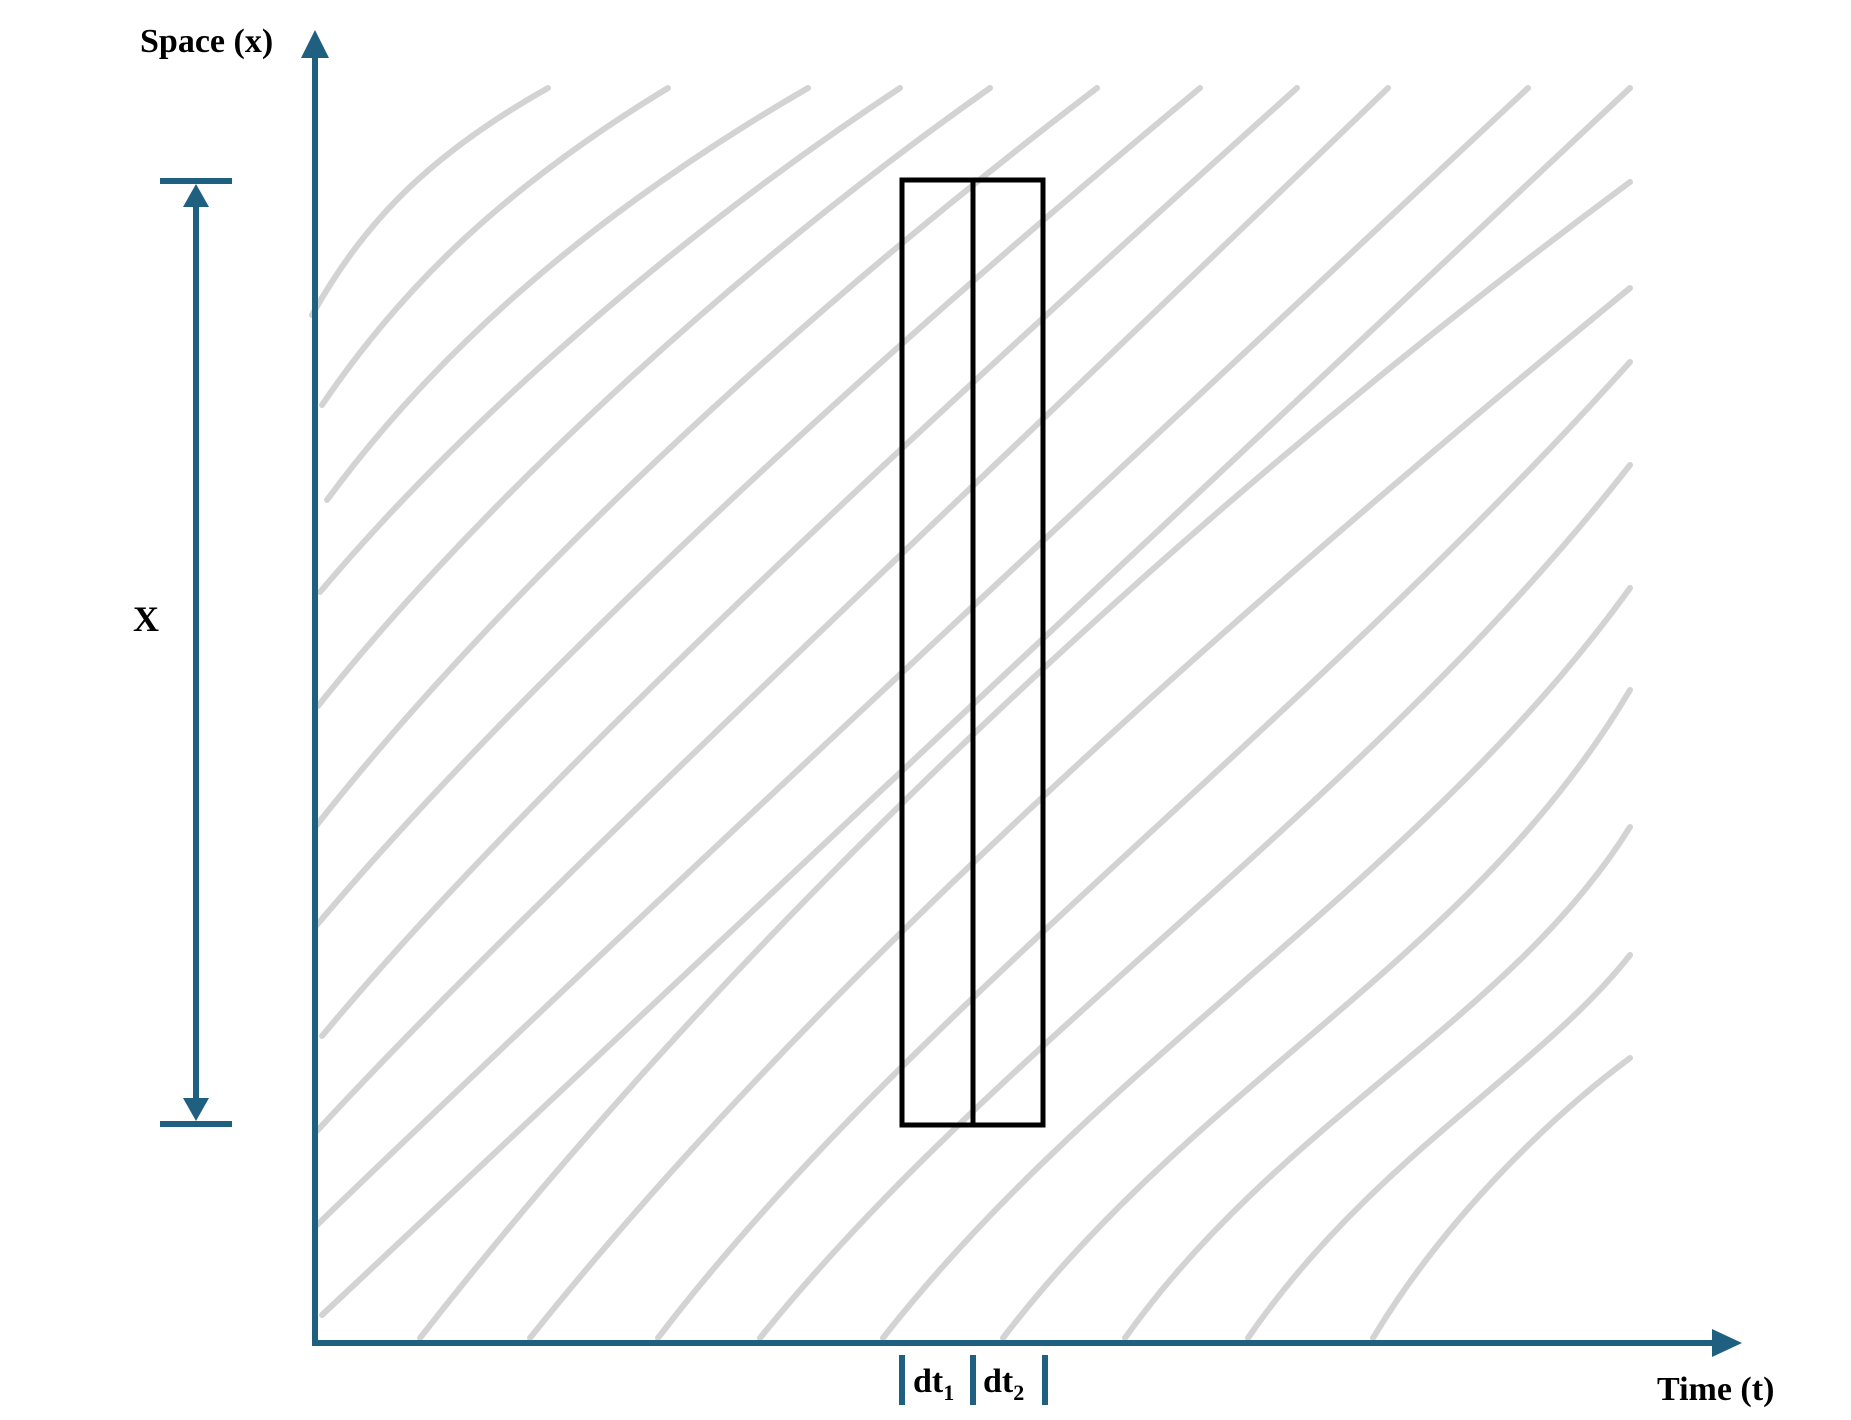 This screenshot has height=1420, width=1851. I want to click on extent-label: X, so click(146, 619).